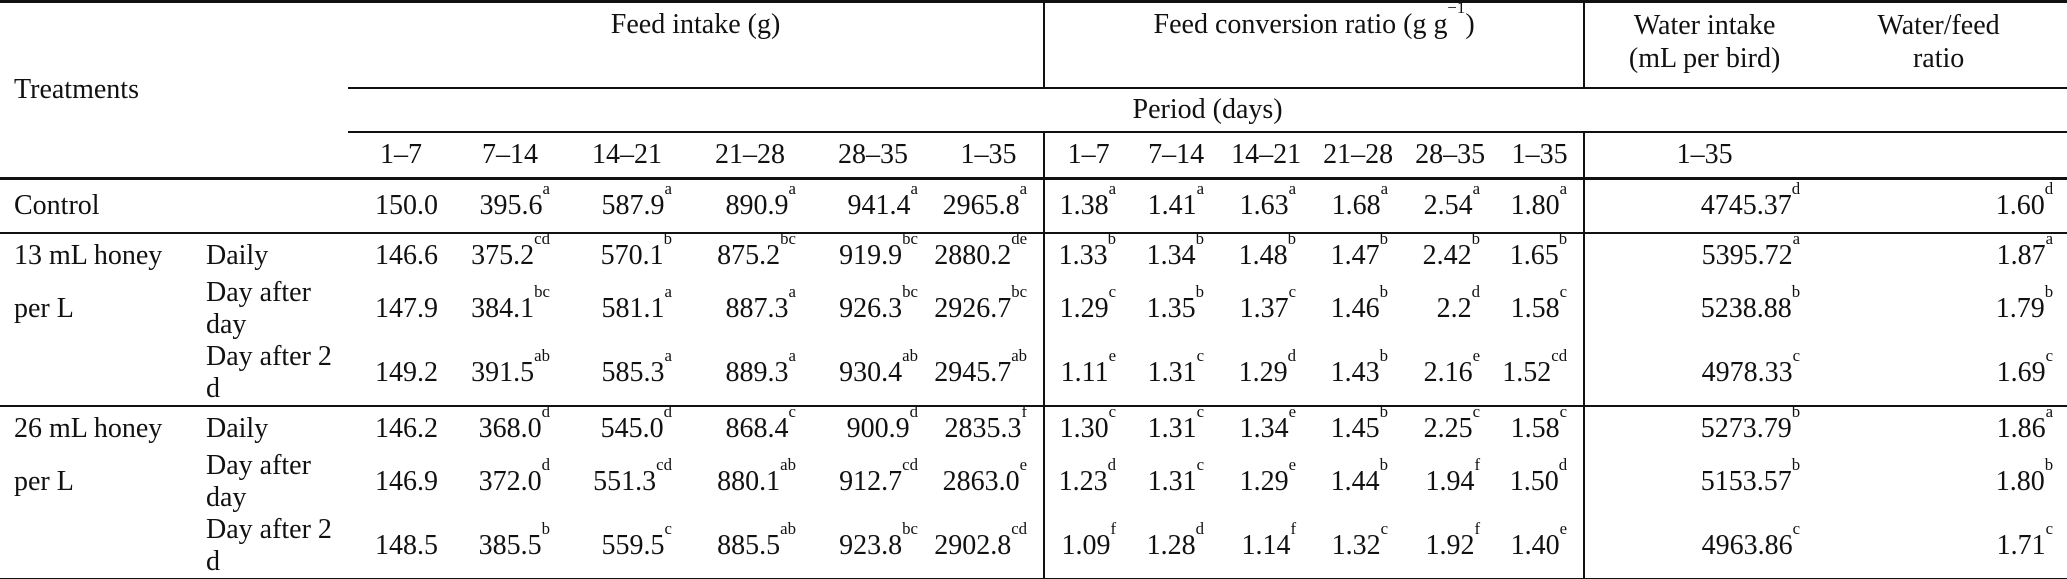 This screenshot has height=579, width=2067. I want to click on period-label: 7–14, so click(510, 156).